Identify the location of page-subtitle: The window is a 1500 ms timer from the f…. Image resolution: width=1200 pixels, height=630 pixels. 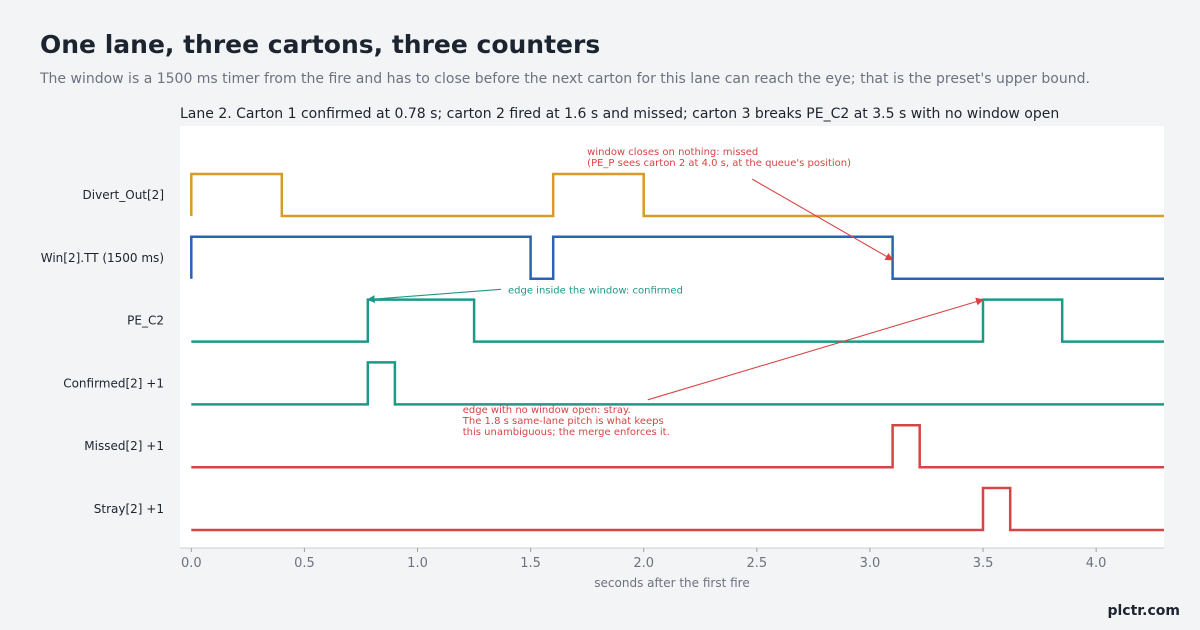
(565, 79).